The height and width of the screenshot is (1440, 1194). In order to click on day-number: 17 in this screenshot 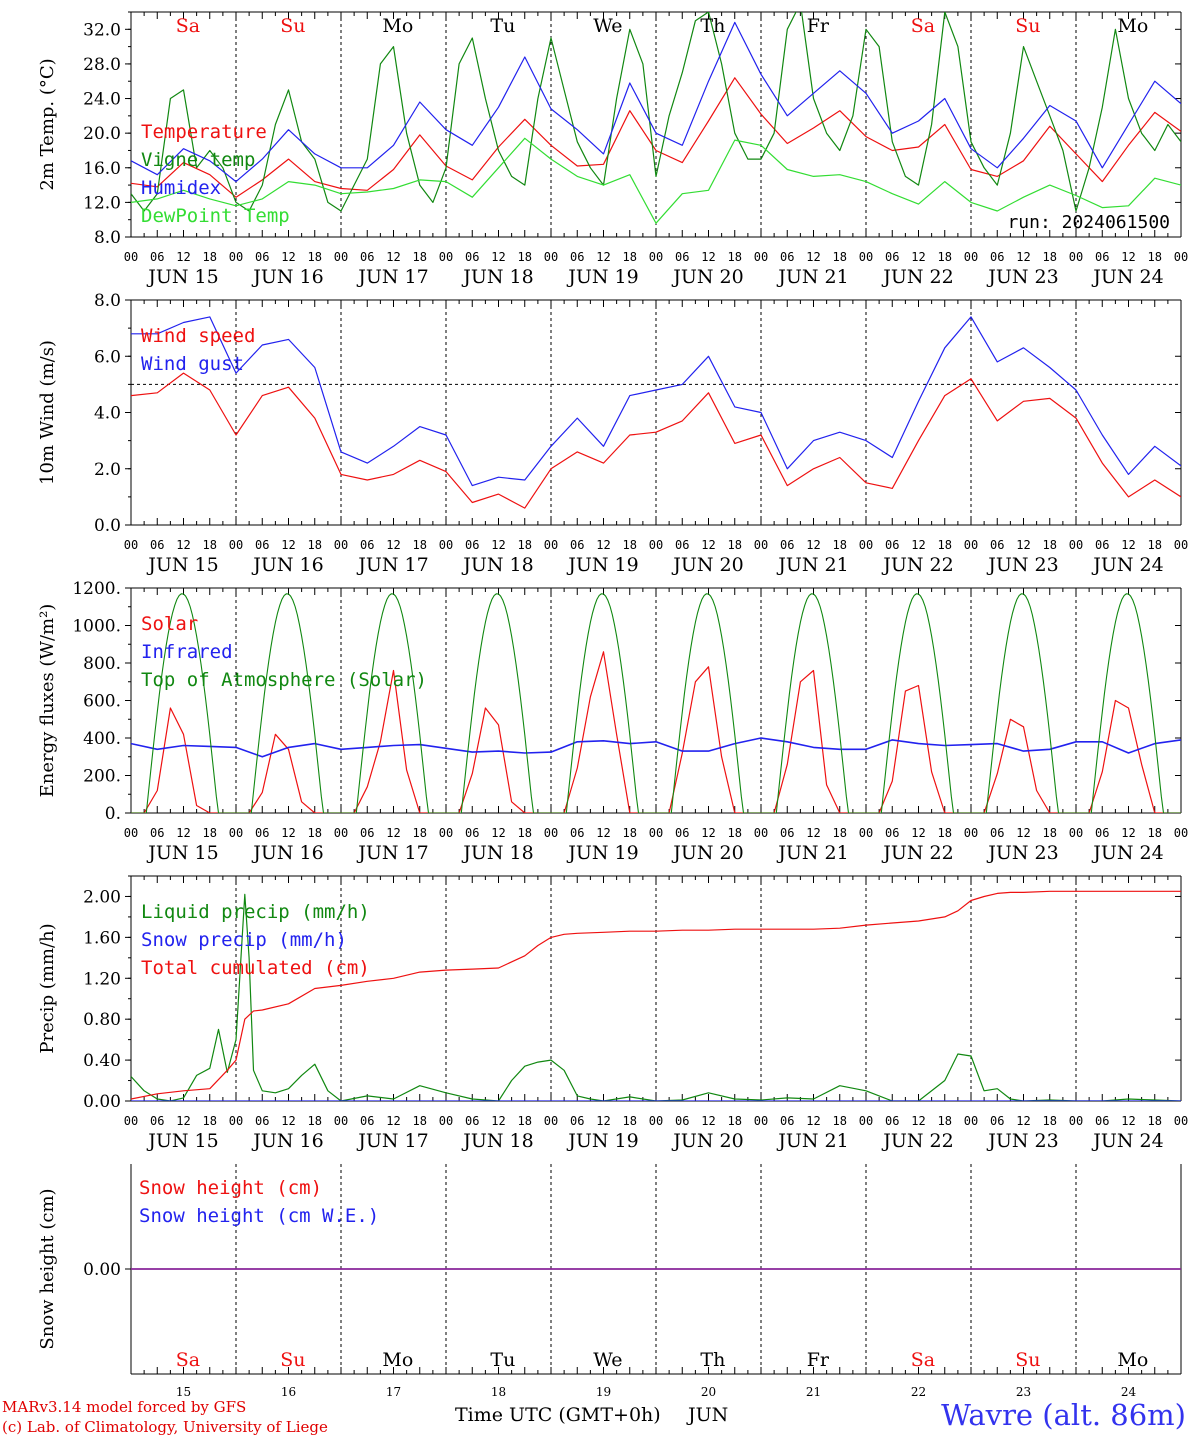, I will do `click(393, 1392)`.